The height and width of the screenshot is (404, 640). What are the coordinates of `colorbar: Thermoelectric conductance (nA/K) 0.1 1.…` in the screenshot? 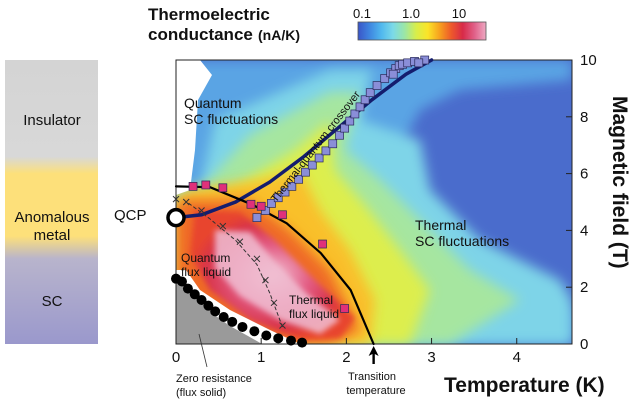 It's located at (317, 24).